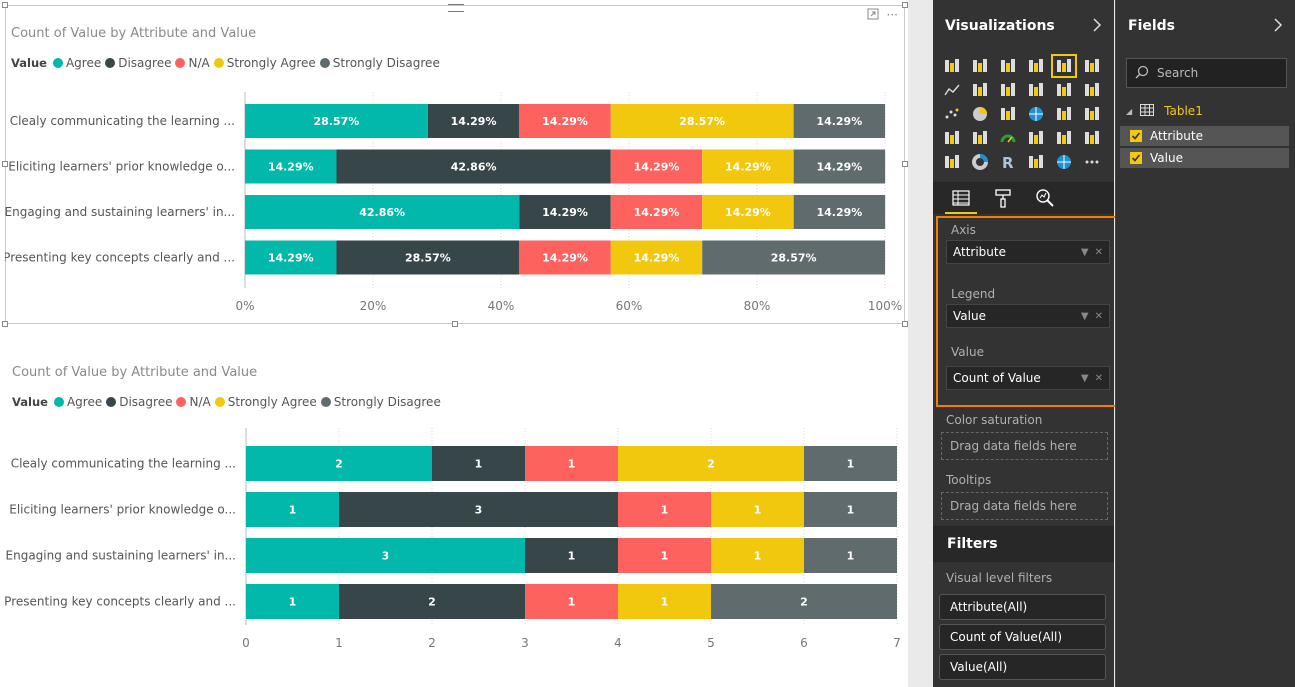 The width and height of the screenshot is (1295, 687). I want to click on format-paint-roller-icon, so click(1003, 198).